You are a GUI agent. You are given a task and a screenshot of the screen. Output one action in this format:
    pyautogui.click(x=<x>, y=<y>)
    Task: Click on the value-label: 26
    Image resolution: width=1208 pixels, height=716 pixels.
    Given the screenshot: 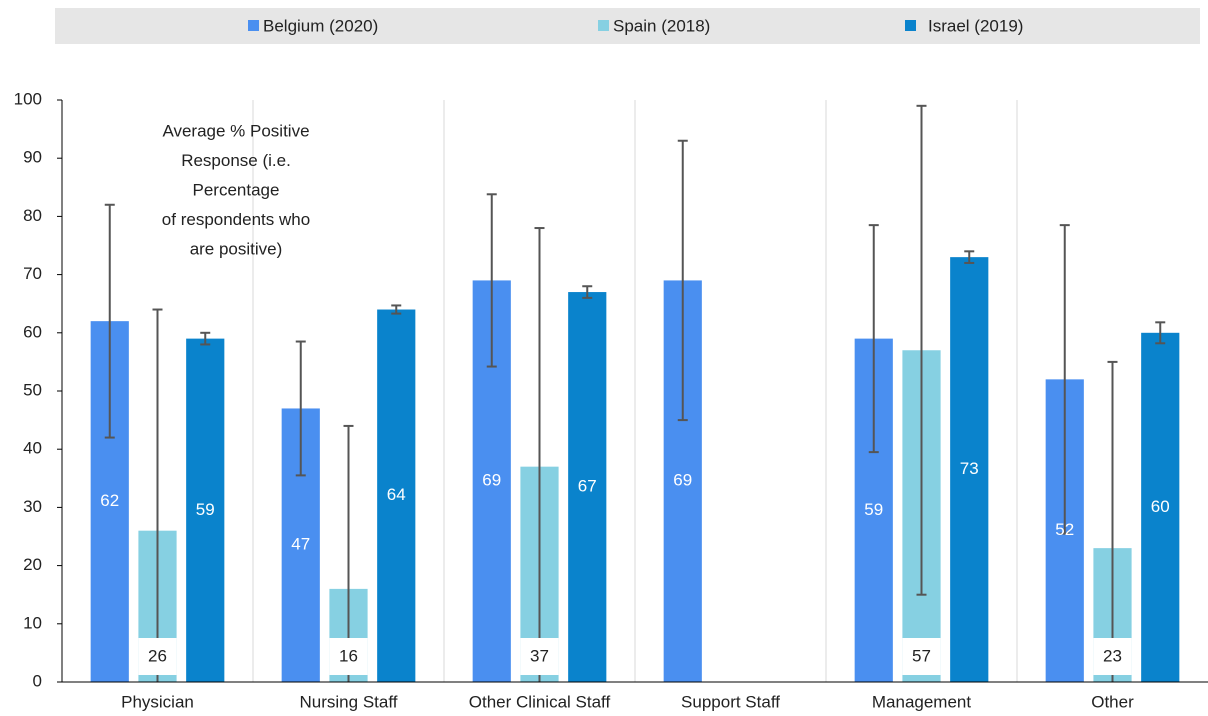 What is the action you would take?
    pyautogui.click(x=157, y=655)
    